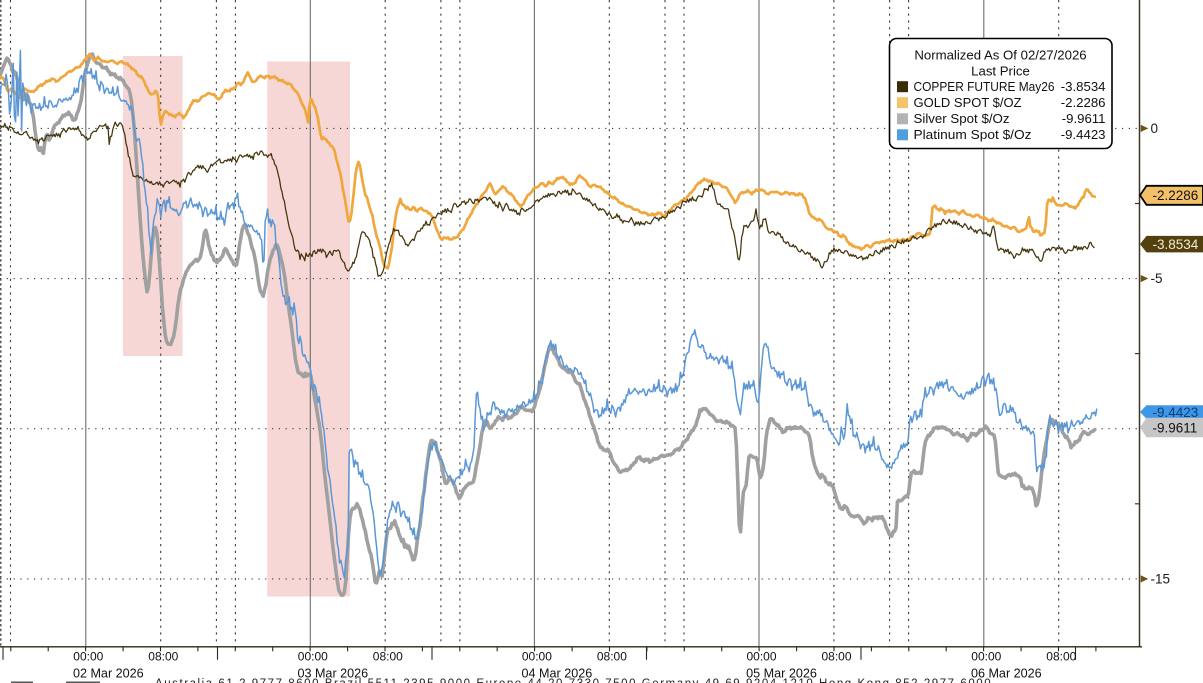 The image size is (1203, 683). I want to click on svg-text: -5, so click(1157, 278).